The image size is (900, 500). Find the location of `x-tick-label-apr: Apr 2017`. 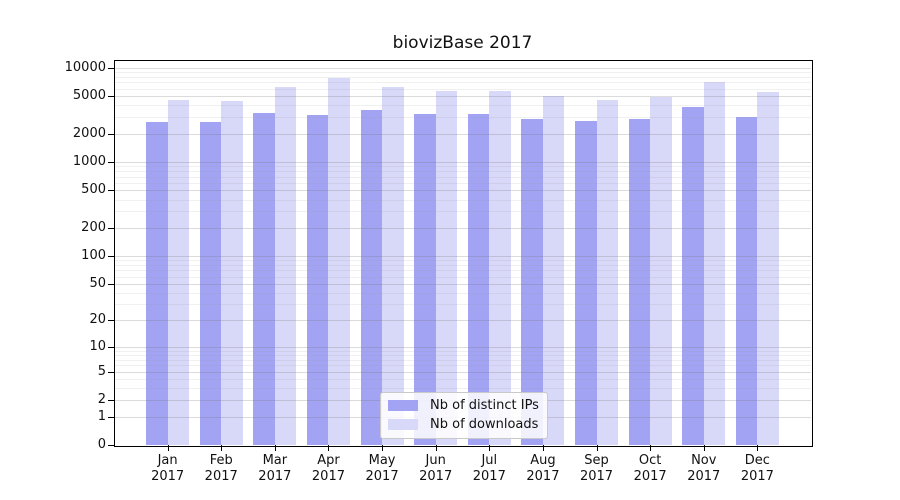

x-tick-label-apr: Apr 2017 is located at coordinates (328, 468).